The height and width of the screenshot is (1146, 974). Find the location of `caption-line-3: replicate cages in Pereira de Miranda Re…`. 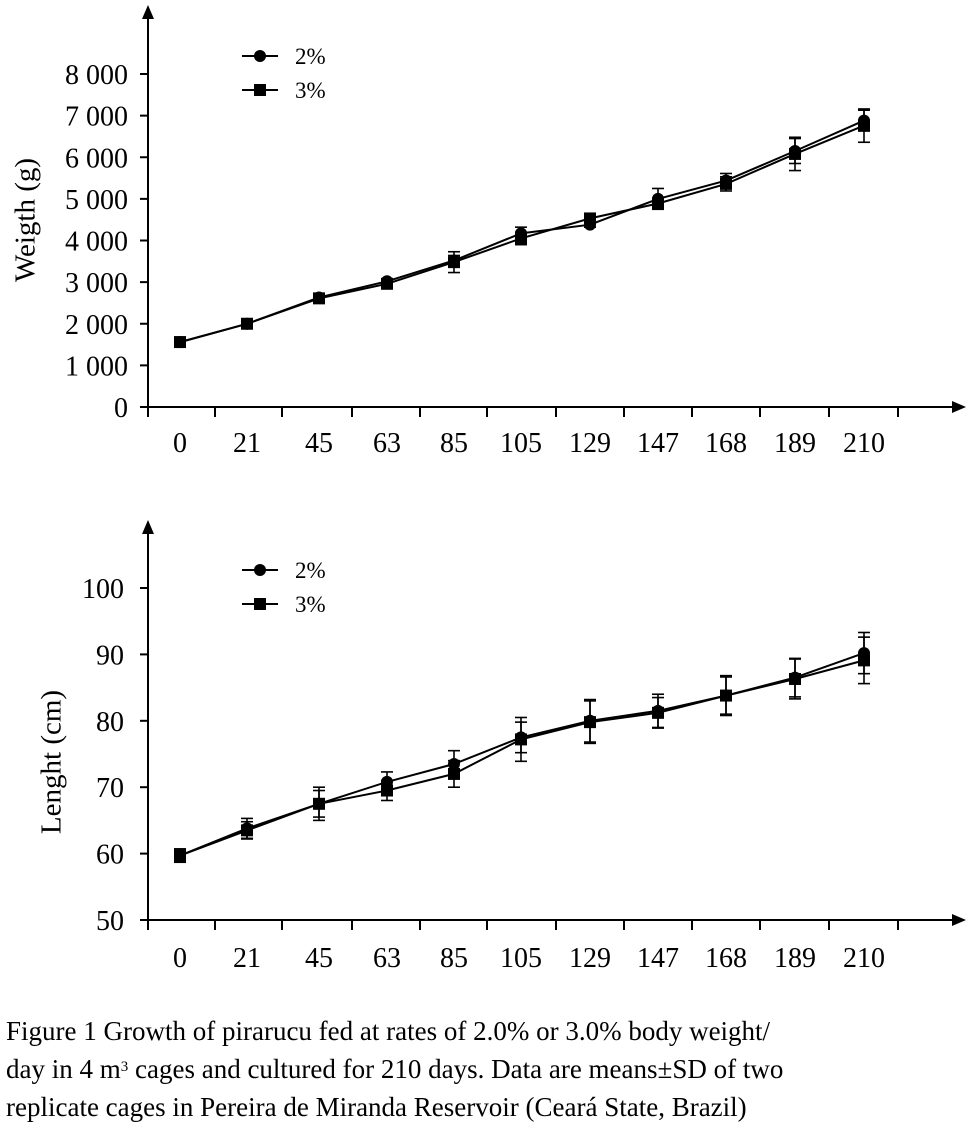

caption-line-3: replicate cages in Pereira de Miranda Re… is located at coordinates (376, 1107).